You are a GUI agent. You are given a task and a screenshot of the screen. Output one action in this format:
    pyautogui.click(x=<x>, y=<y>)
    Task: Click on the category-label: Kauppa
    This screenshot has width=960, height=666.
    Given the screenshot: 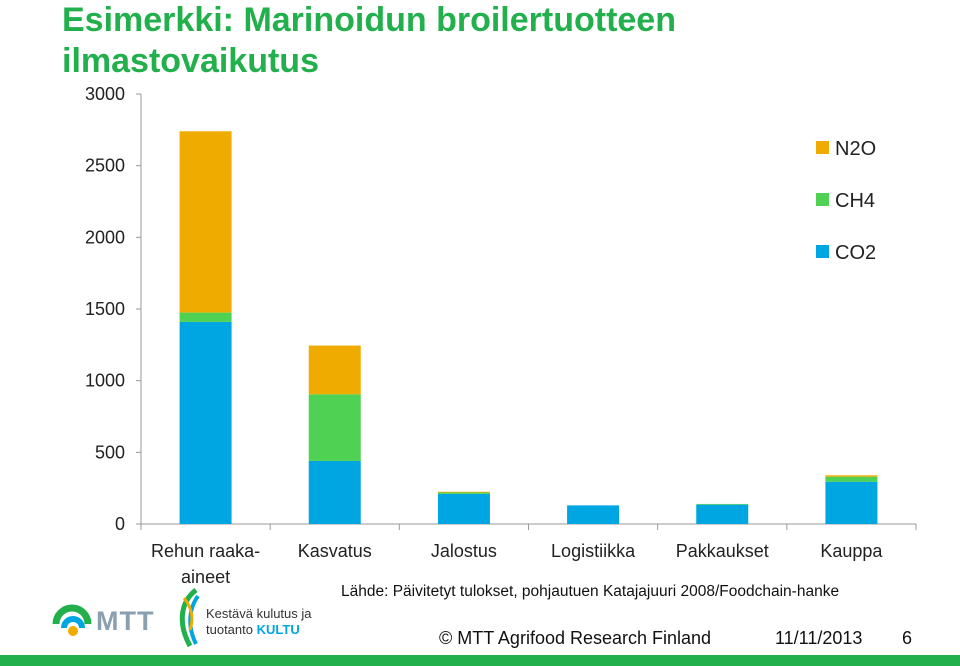 What is the action you would take?
    pyautogui.click(x=851, y=551)
    